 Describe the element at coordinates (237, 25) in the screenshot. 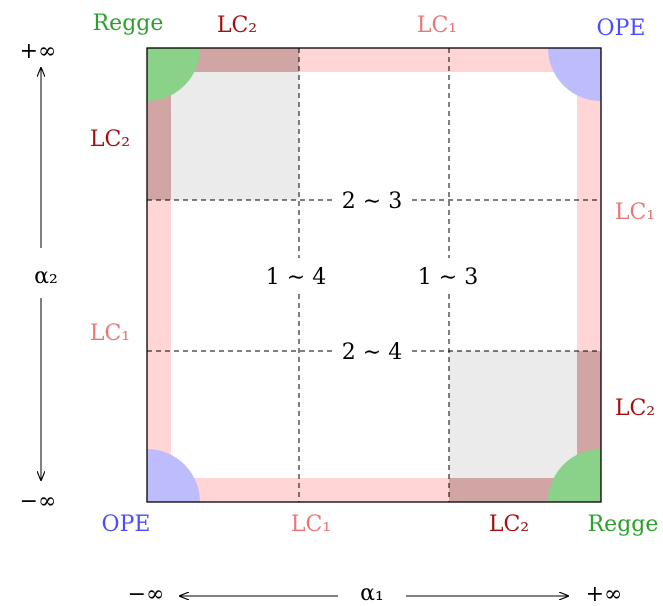

I see `edge-label-top-left: LC₂` at that location.